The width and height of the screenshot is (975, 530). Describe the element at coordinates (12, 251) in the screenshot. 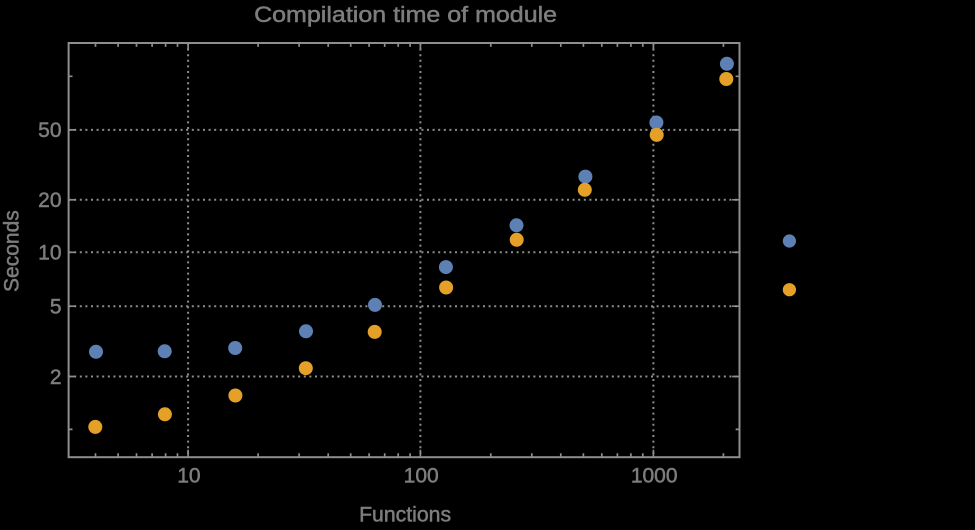

I see `svg-text: Seconds` at that location.